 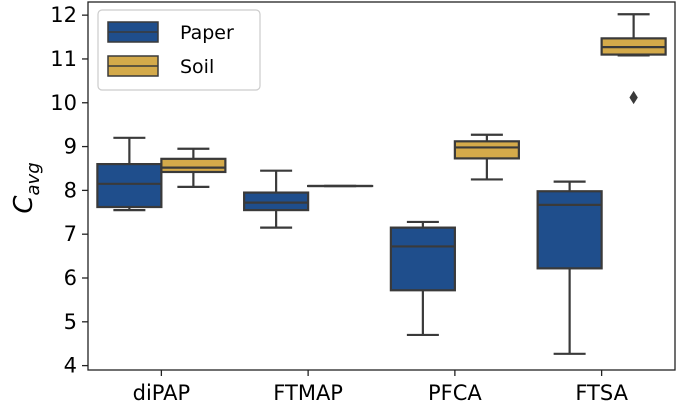 I want to click on box-soil-dipap, so click(x=193, y=167).